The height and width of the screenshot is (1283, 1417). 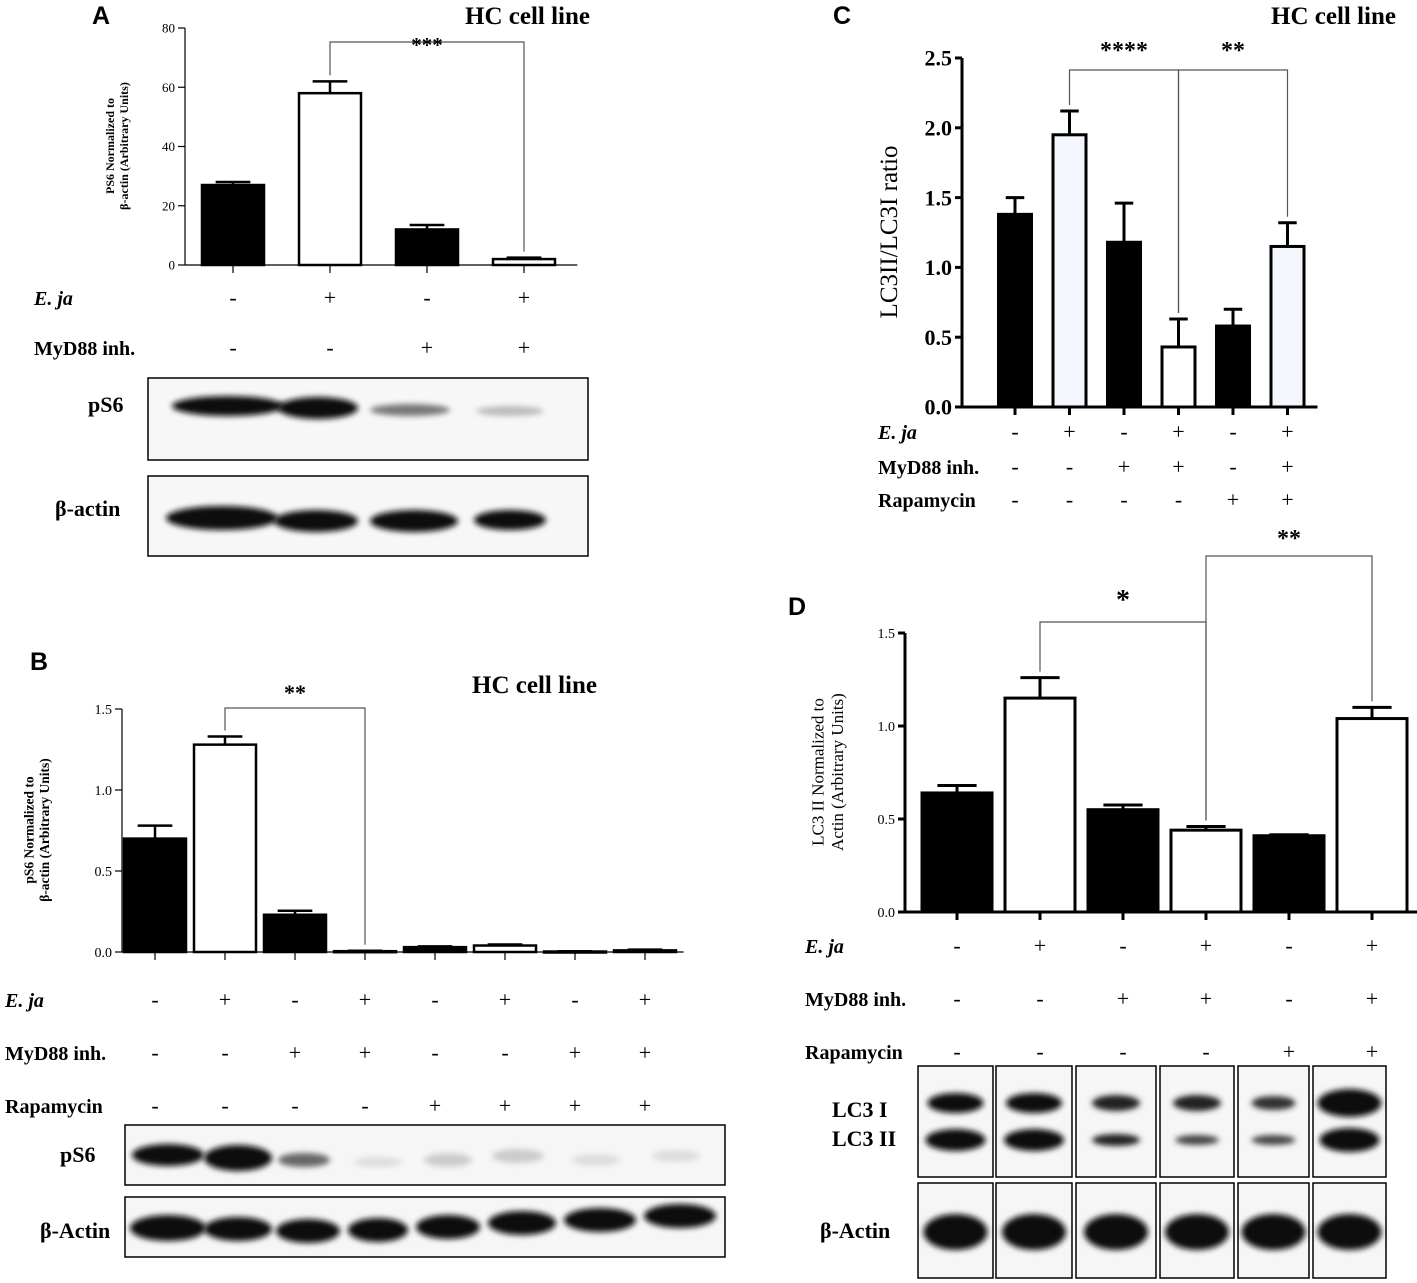 I want to click on panel-a-title: HC cell line, so click(x=527, y=16).